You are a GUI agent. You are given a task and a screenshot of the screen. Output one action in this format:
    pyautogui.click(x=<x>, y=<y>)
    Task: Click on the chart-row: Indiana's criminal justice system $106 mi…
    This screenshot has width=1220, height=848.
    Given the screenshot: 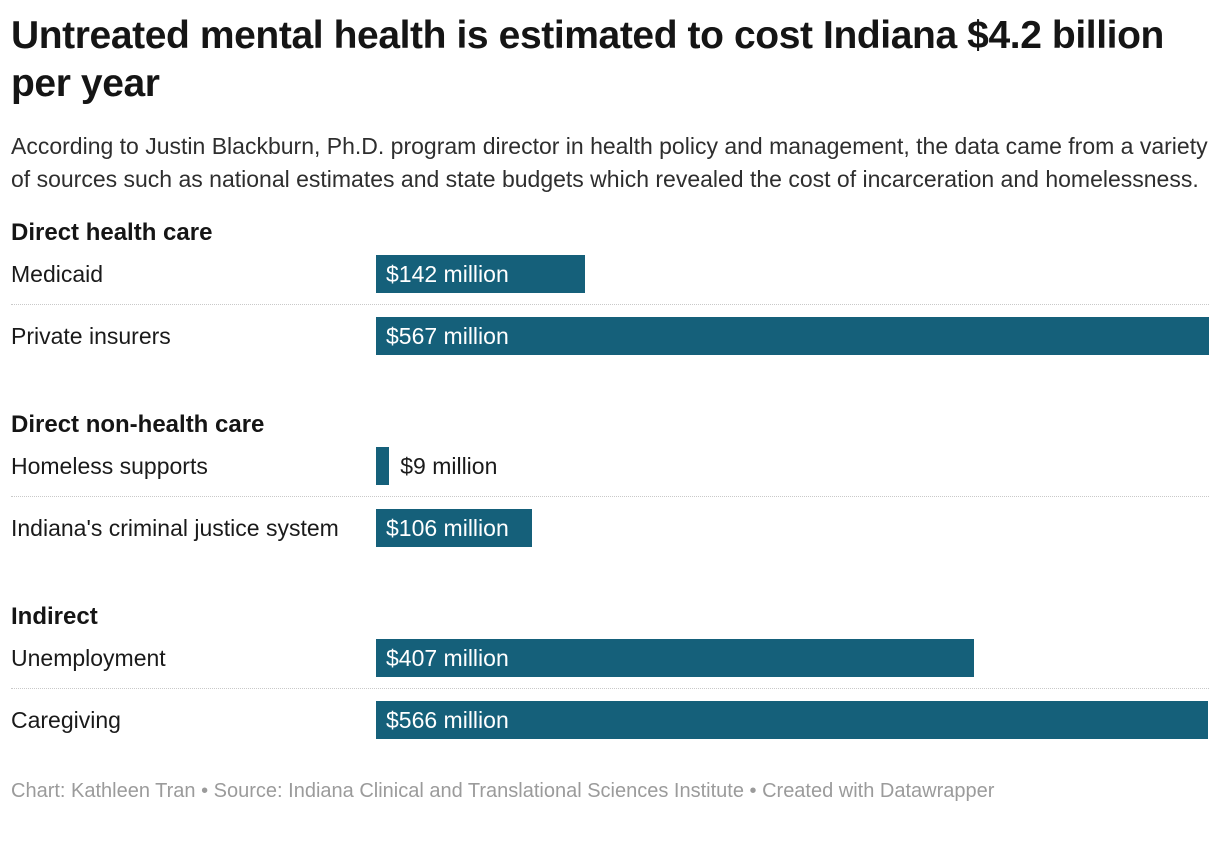 What is the action you would take?
    pyautogui.click(x=610, y=528)
    